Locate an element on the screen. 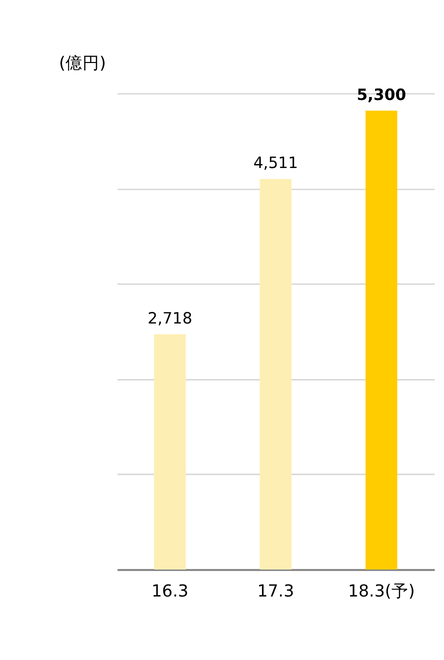  x-tick-label: 18.3(予) is located at coordinates (381, 590).